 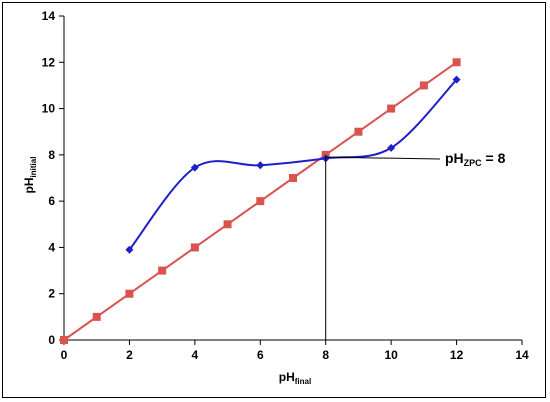 What do you see at coordinates (51, 294) in the screenshot?
I see `y-tick-label: 2` at bounding box center [51, 294].